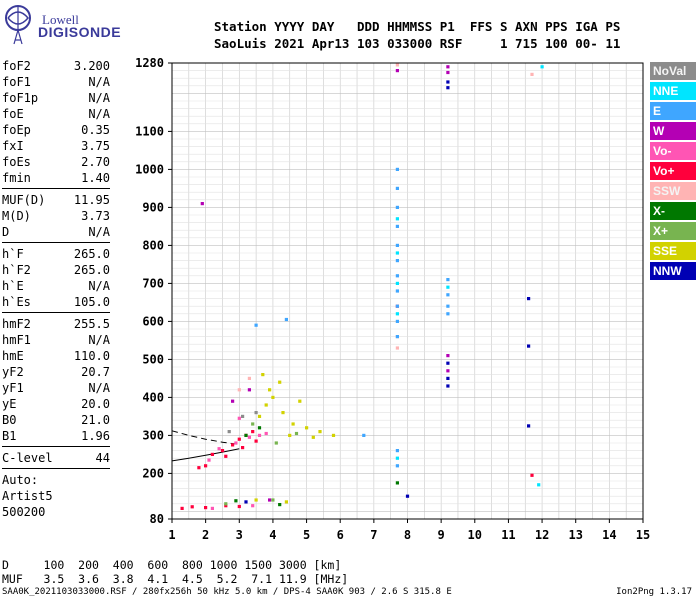  I want to click on legend-item-x: X-, so click(673, 211).